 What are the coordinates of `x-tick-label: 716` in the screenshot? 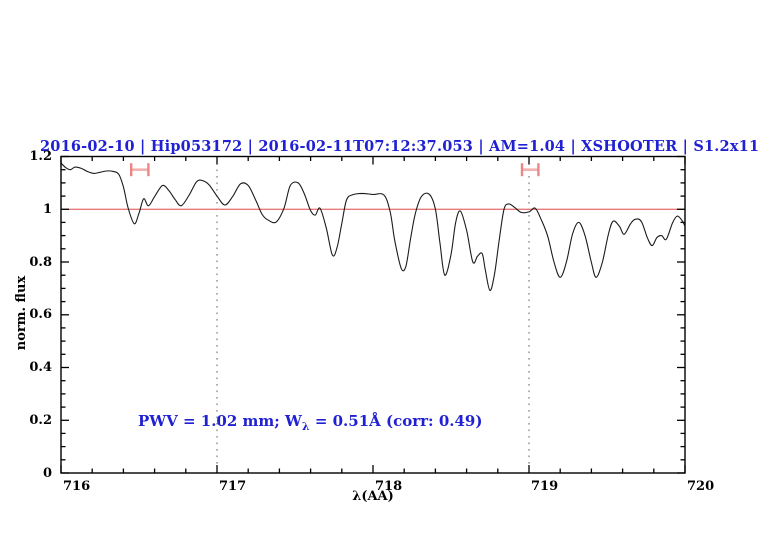 It's located at (77, 486).